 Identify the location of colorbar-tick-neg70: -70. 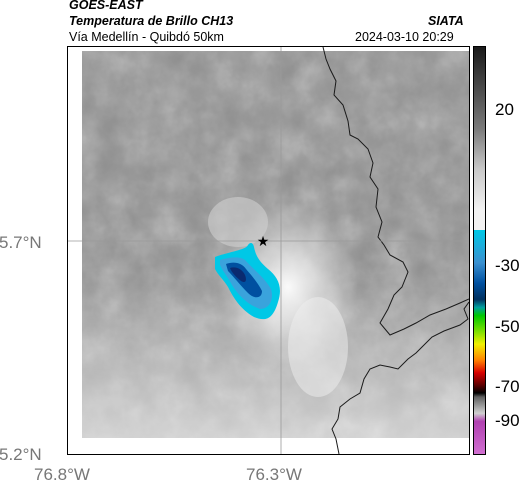
(507, 386).